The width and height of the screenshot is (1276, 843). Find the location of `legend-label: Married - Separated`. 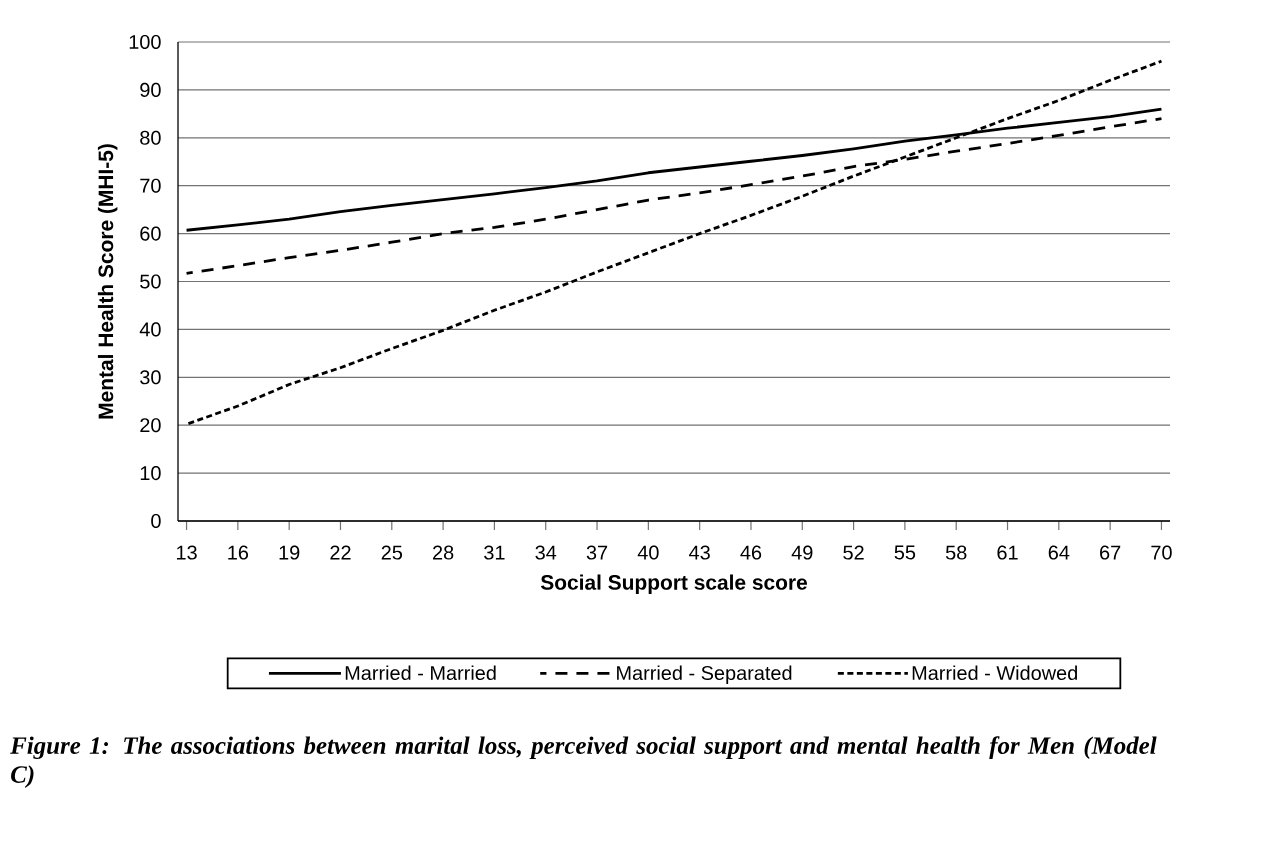

legend-label: Married - Separated is located at coordinates (704, 674).